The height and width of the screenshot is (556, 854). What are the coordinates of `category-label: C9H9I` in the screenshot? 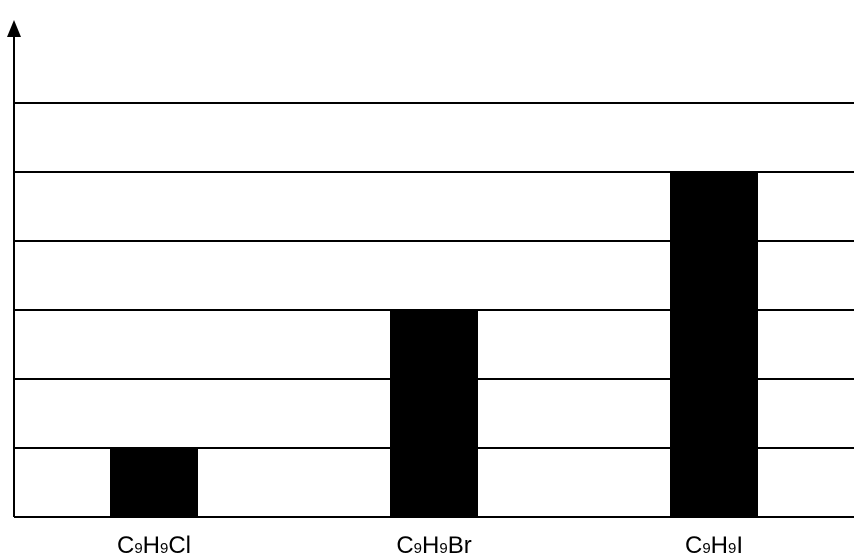 It's located at (714, 544).